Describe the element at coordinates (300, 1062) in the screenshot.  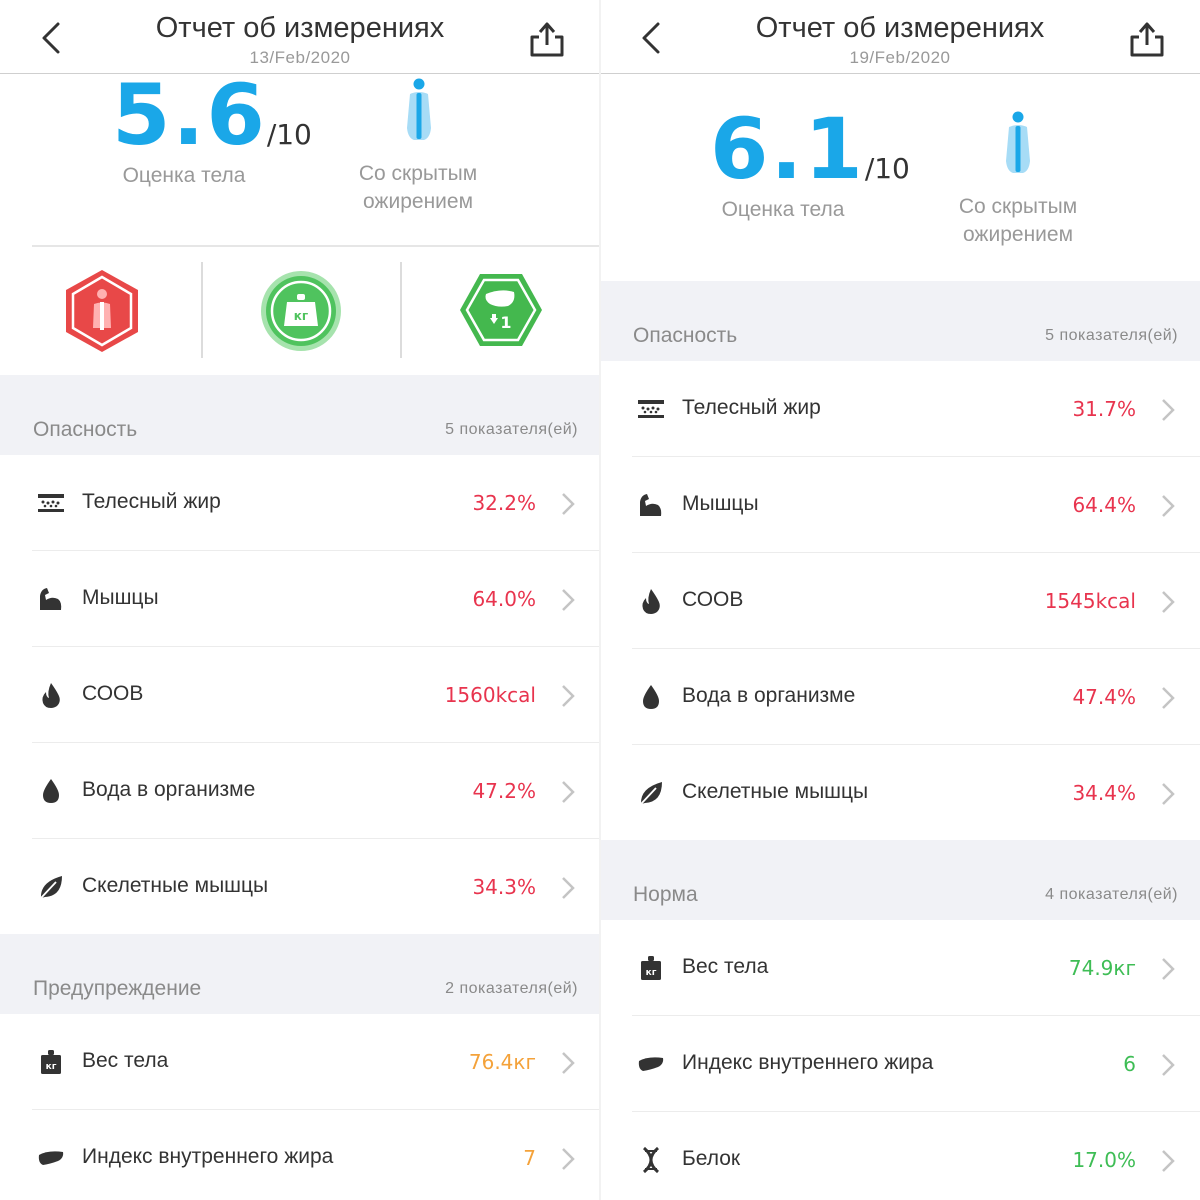
I see `metric-row-weight: кг Вес тела 76.4кг` at that location.